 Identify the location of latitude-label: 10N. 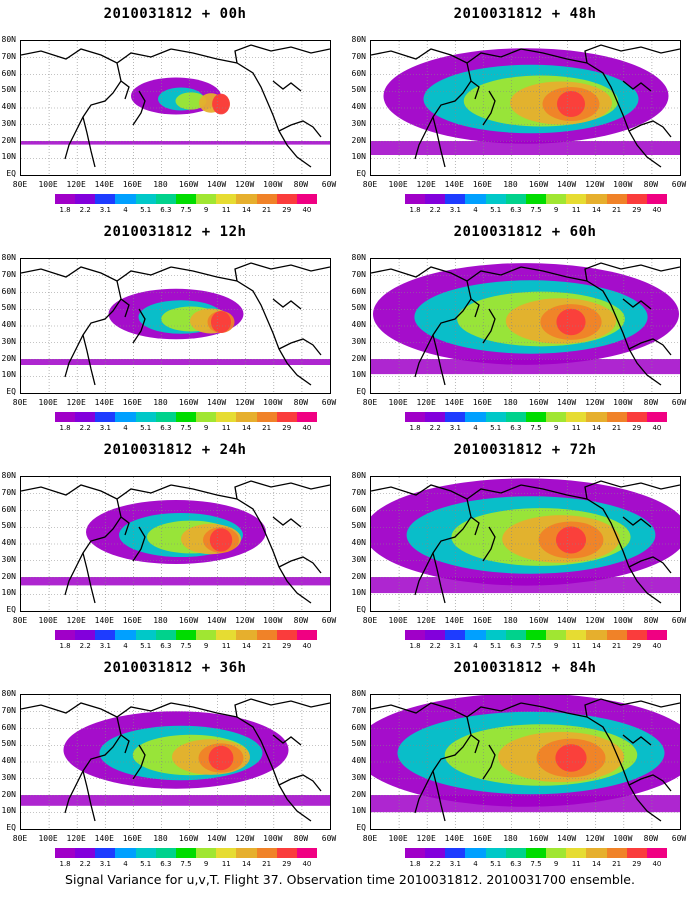
(8, 157).